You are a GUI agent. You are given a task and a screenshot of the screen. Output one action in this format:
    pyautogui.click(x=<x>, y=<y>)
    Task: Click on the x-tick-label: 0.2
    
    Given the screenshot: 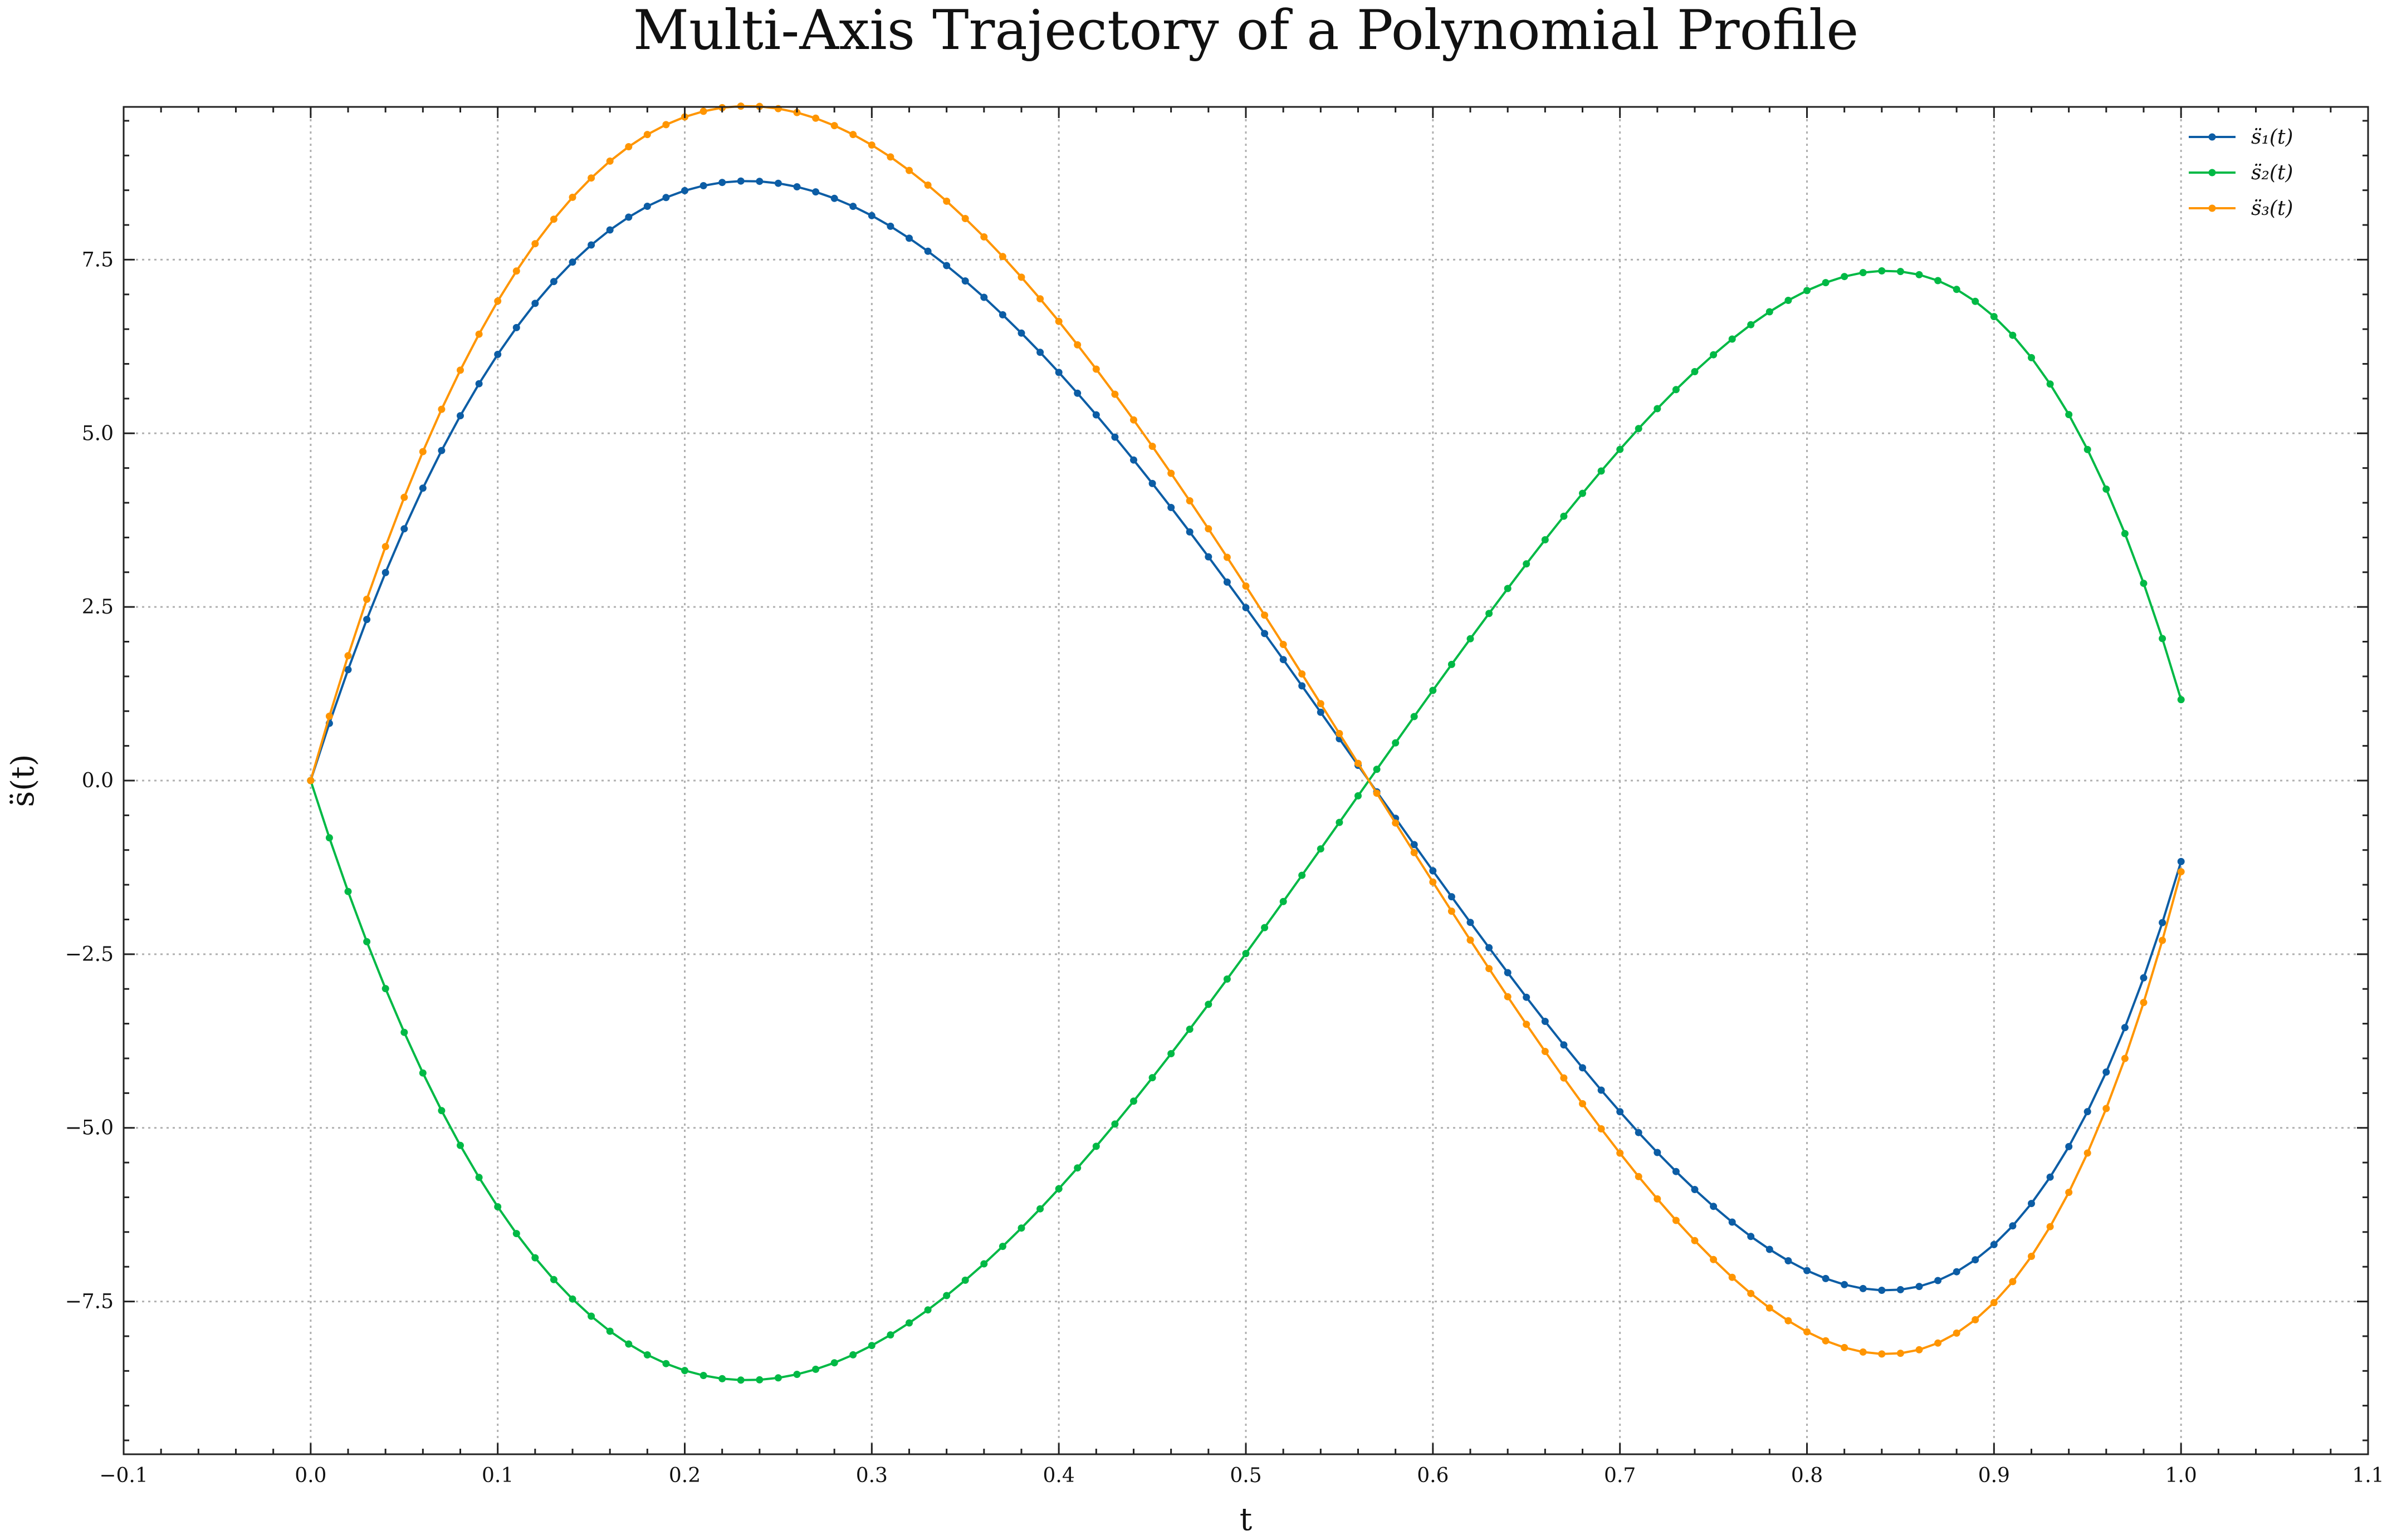 What is the action you would take?
    pyautogui.click(x=685, y=1475)
    